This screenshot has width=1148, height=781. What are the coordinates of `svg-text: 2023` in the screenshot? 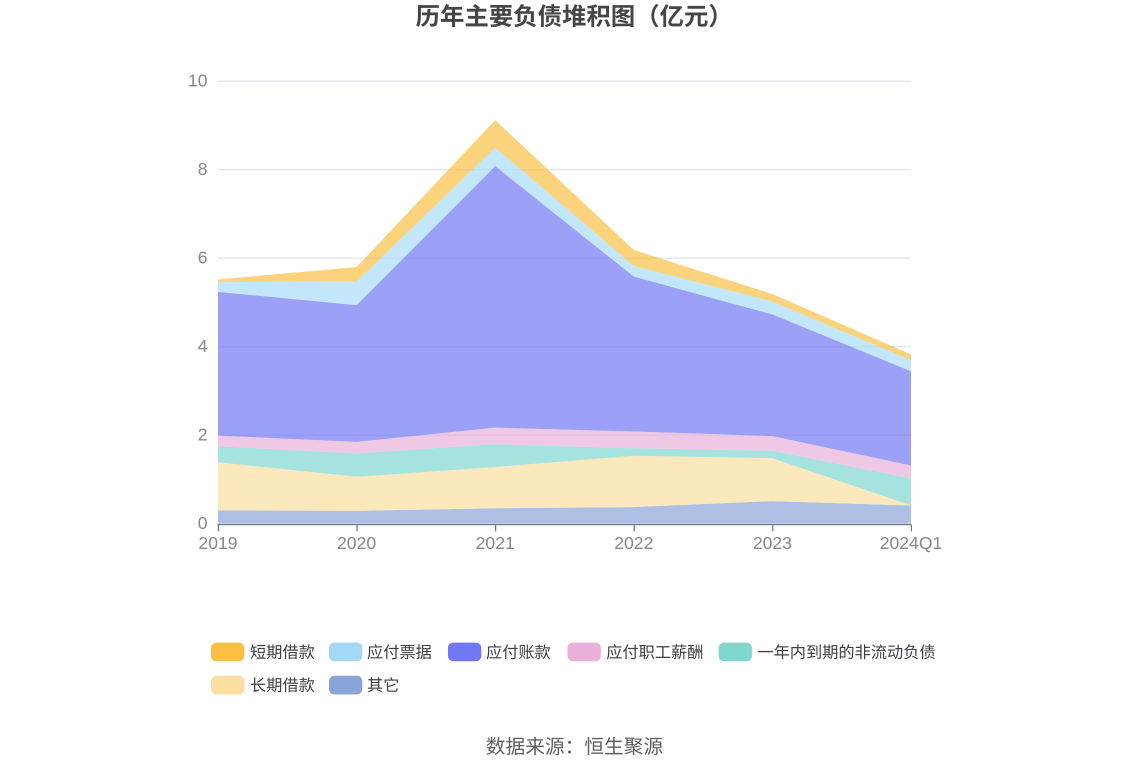 It's located at (772, 543).